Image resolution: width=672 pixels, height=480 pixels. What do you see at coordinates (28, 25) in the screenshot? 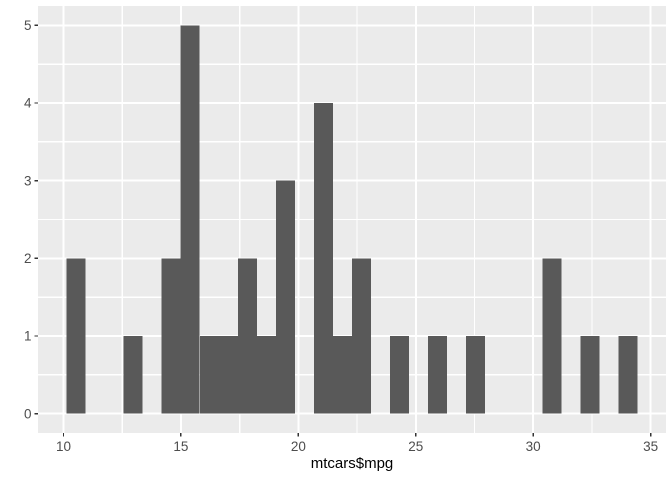
I see `y-tick-label: 5` at bounding box center [28, 25].